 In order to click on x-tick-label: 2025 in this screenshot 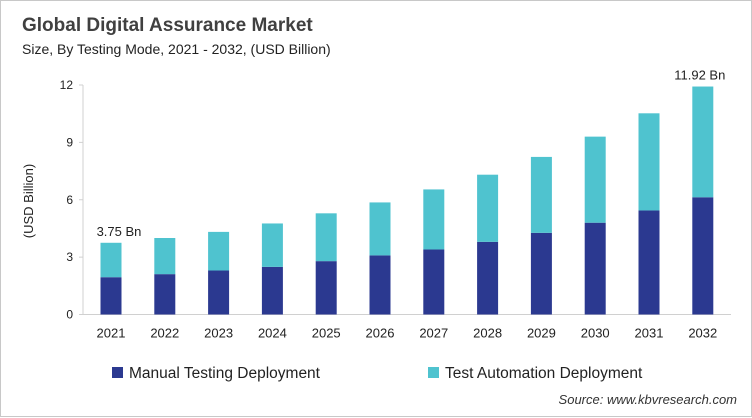, I will do `click(326, 333)`.